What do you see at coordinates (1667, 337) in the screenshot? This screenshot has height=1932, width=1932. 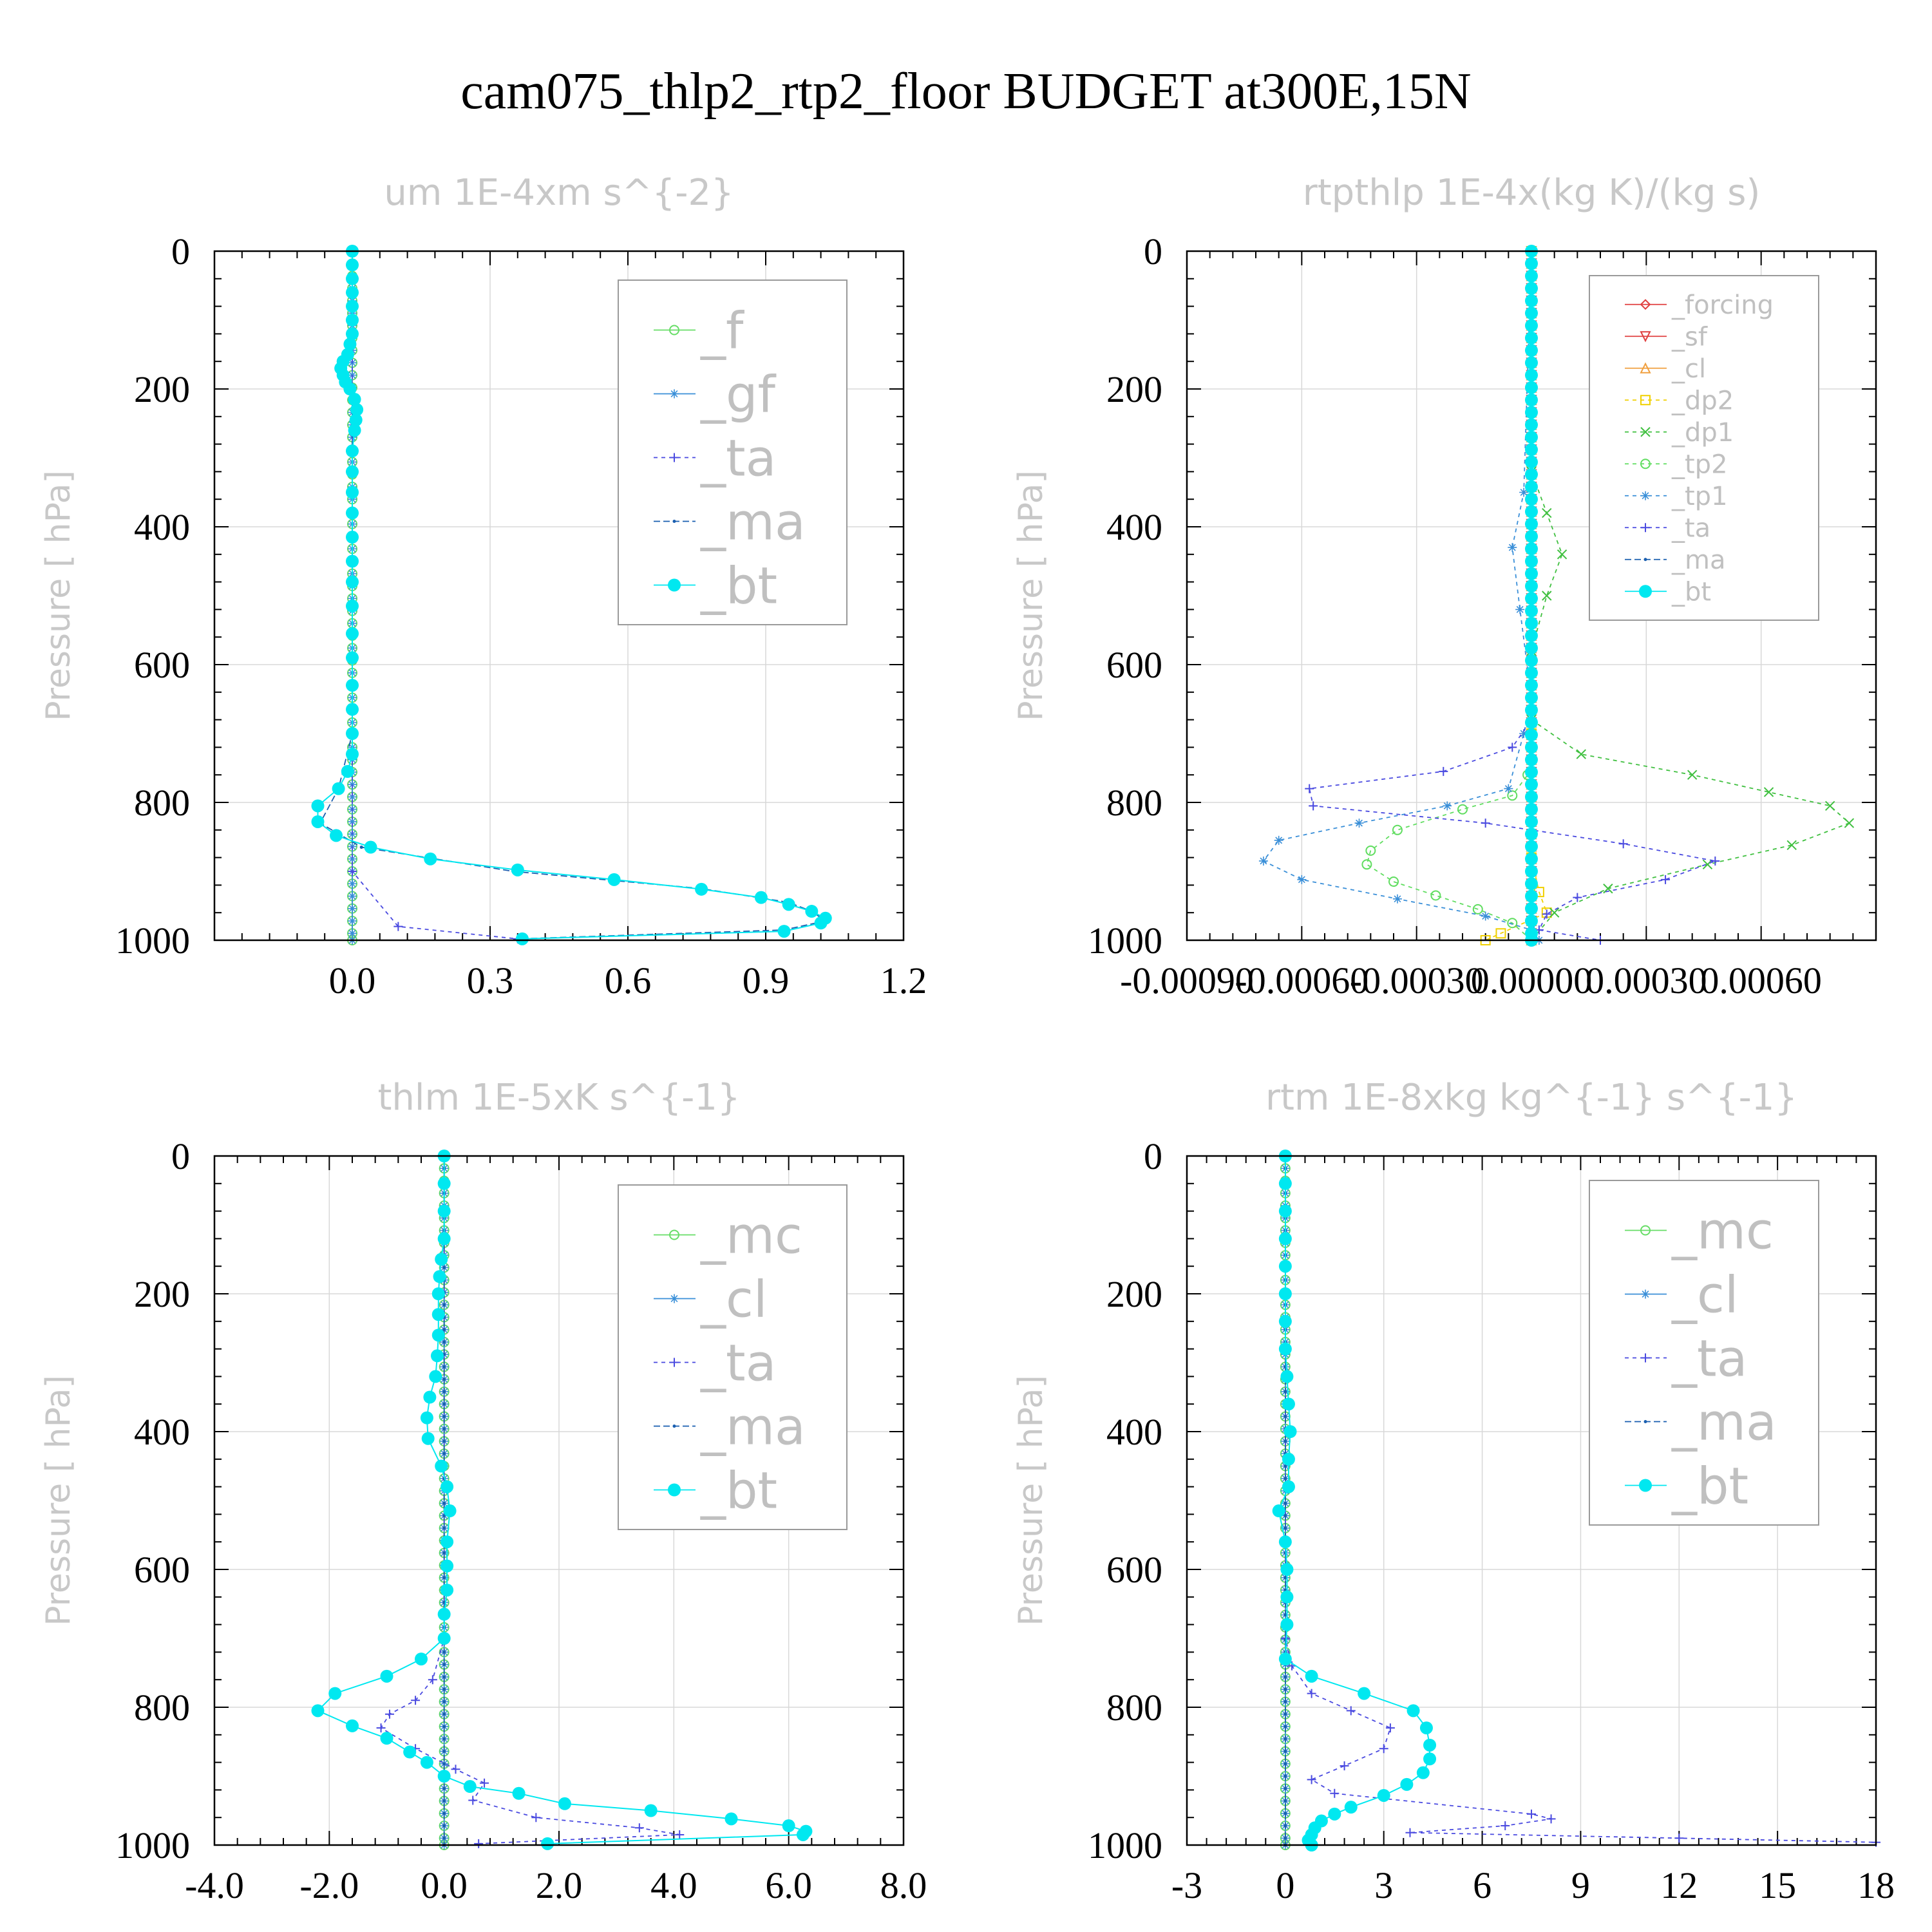 I see `legend-item-sf: _sf` at bounding box center [1667, 337].